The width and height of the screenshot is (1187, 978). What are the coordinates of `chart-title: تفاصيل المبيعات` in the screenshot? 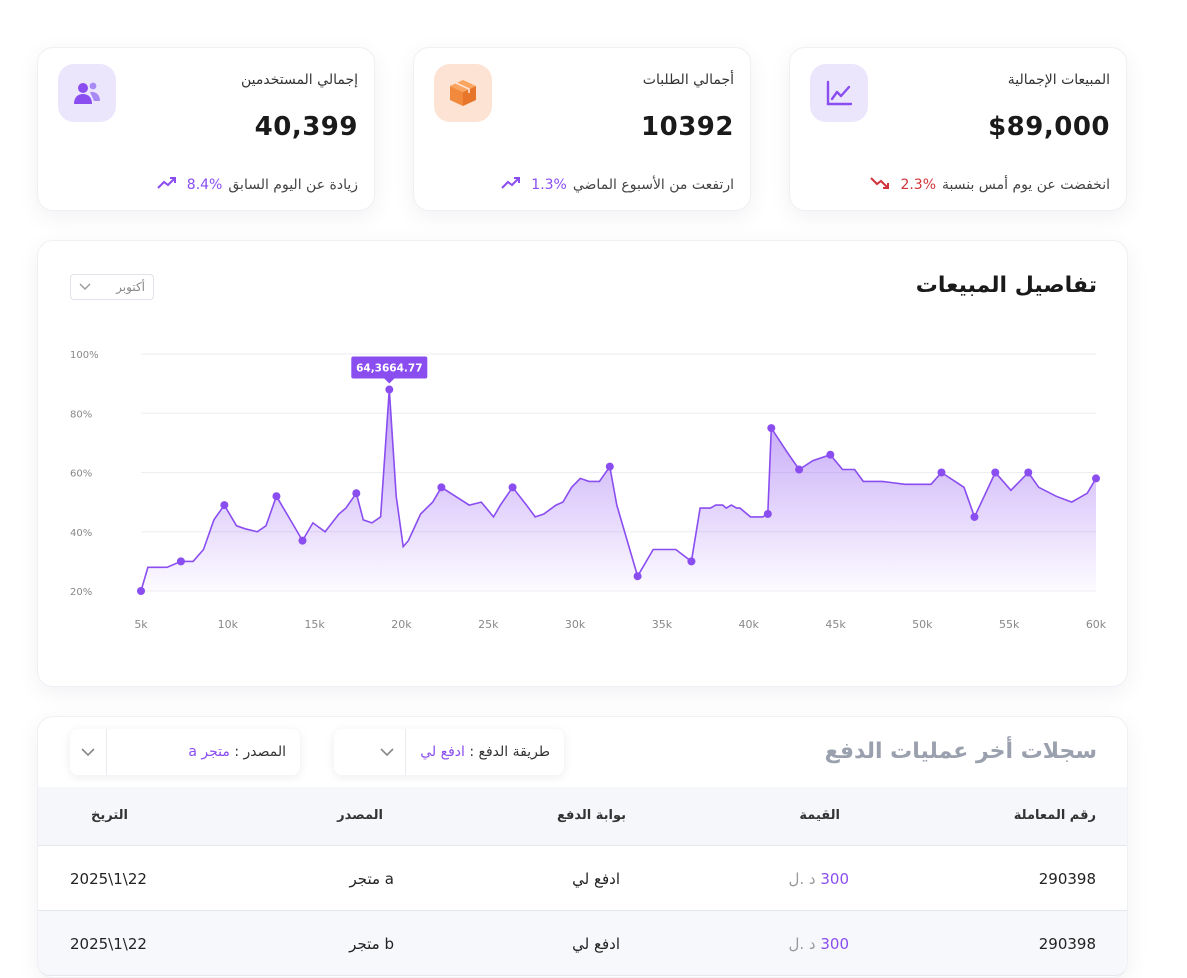 It's located at (1006, 285).